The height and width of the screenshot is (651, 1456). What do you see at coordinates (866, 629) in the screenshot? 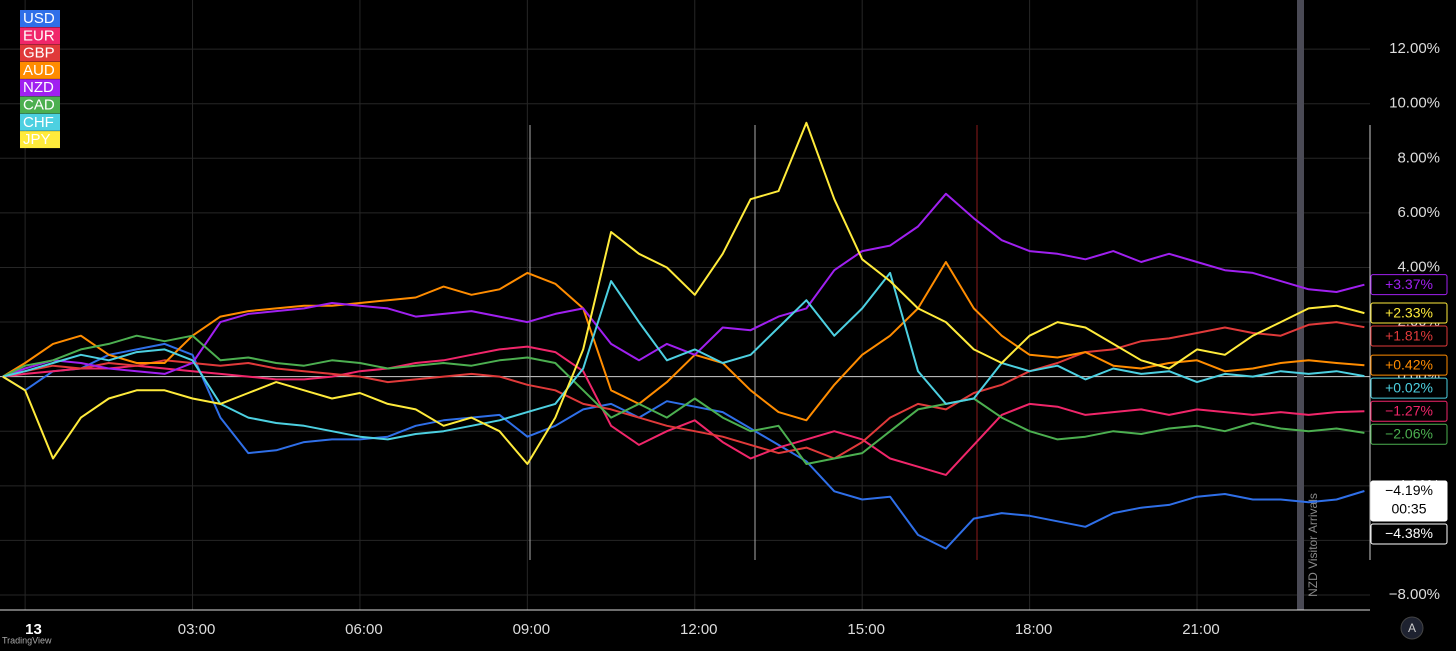
I see `x-tick-label: 15:00` at bounding box center [866, 629].